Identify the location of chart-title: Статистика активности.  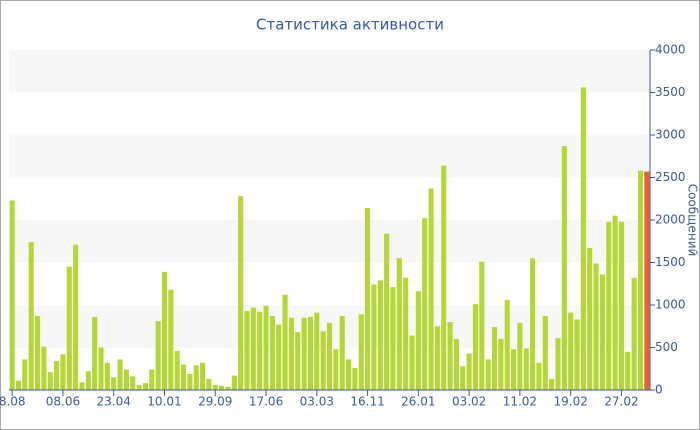
(350, 25).